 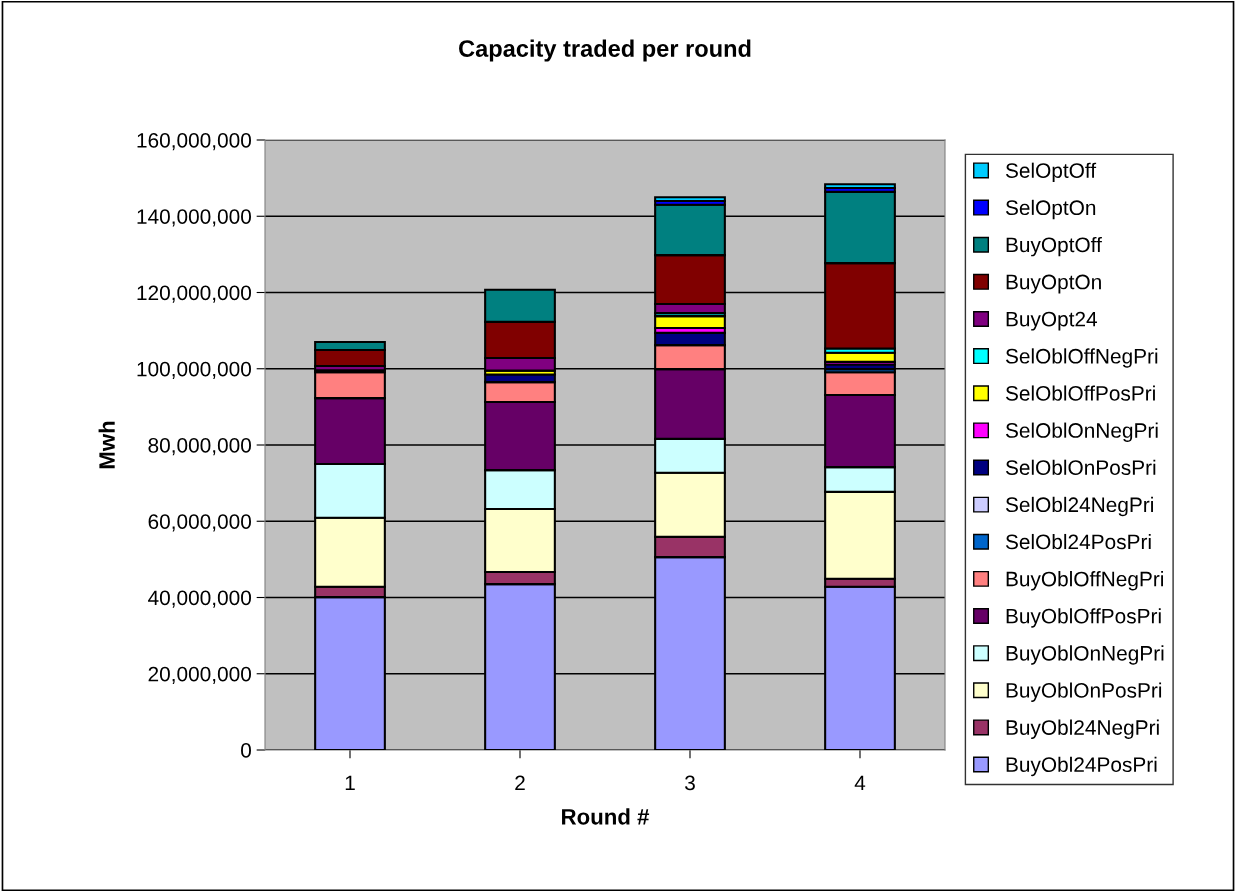 What do you see at coordinates (1053, 284) in the screenshot?
I see `legend-label: BuyOptOn` at bounding box center [1053, 284].